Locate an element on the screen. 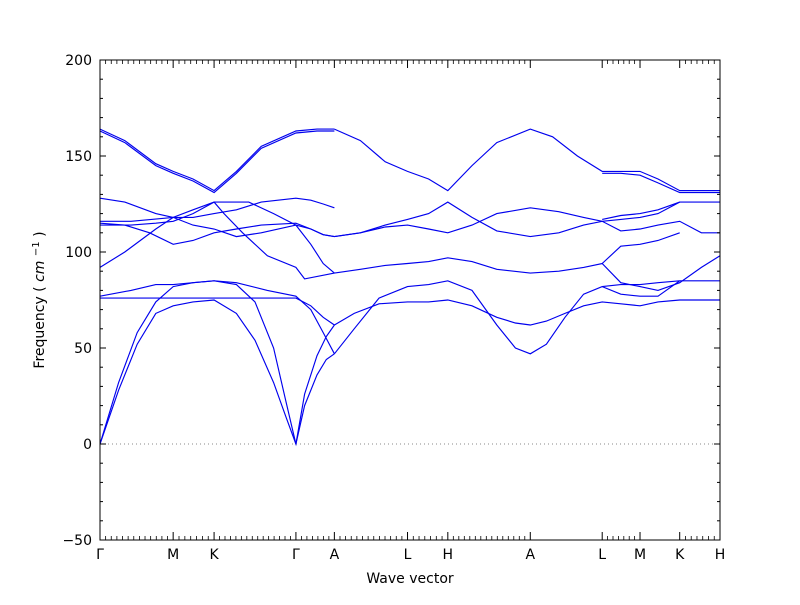  y-tick-label: 200 is located at coordinates (78, 61).